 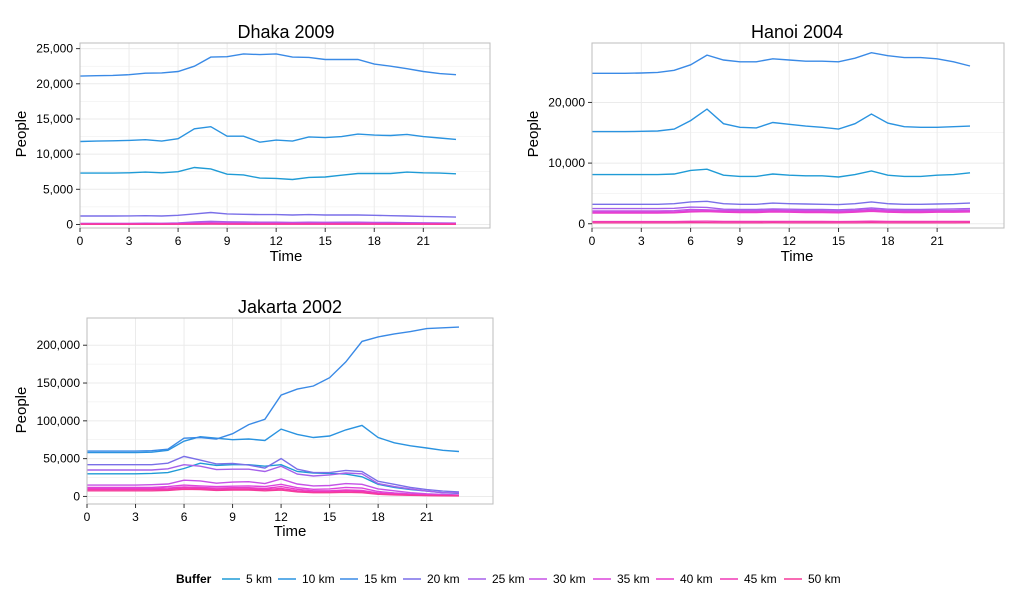 I want to click on y-axis-title-hanoi: People, so click(x=533, y=134).